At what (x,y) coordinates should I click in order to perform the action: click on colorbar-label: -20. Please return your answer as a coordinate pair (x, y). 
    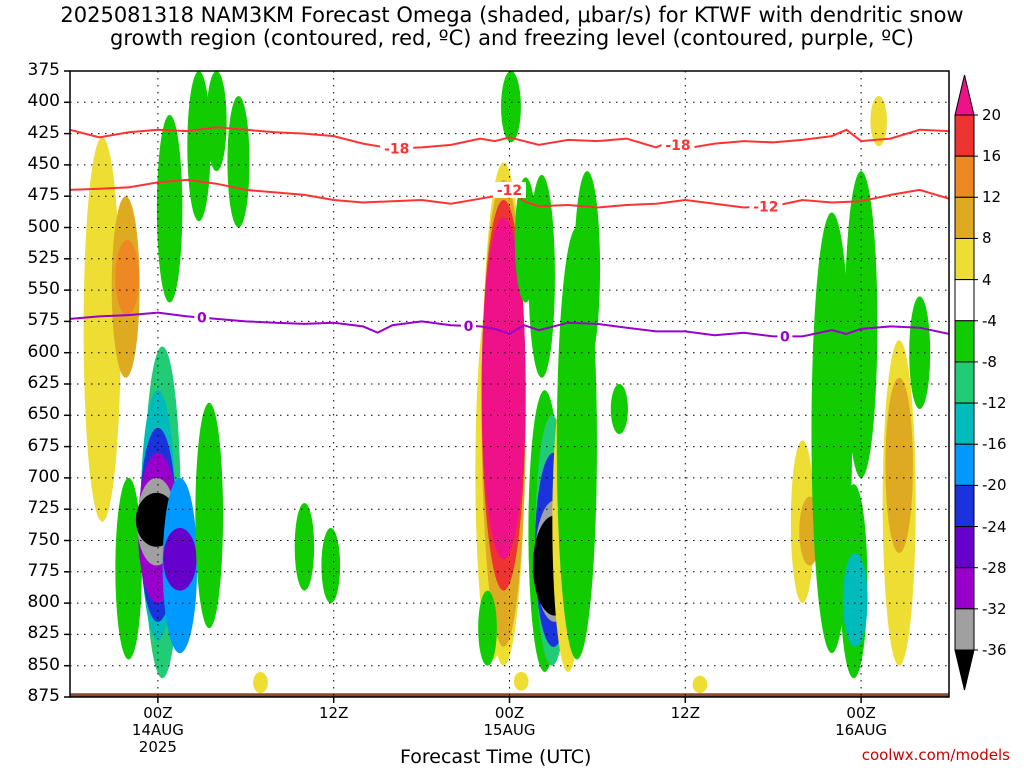
    Looking at the image, I should click on (994, 485).